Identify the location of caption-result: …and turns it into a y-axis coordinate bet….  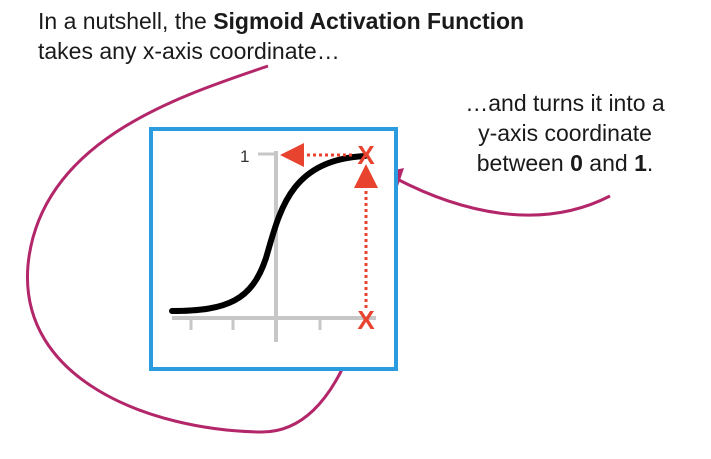
(565, 133).